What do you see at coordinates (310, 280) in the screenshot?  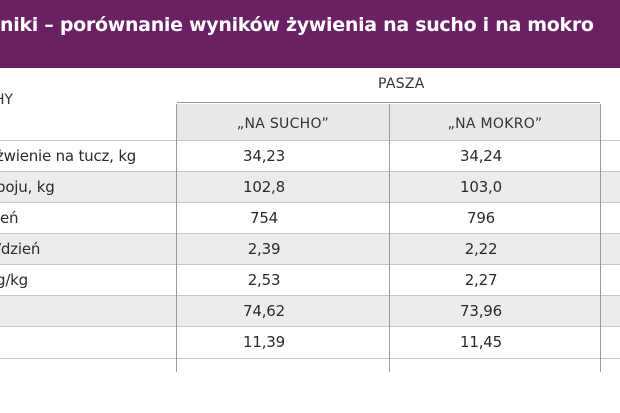 I see `table-row: g/kg 2,53 2,27` at bounding box center [310, 280].